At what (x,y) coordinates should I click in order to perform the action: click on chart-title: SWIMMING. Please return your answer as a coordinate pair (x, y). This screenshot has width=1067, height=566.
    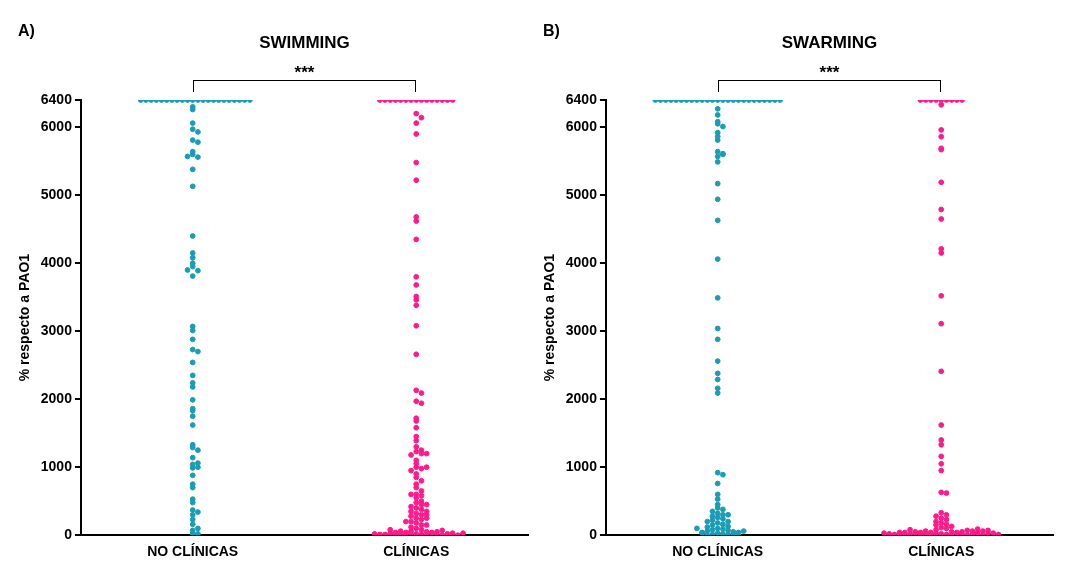
    Looking at the image, I should click on (304, 42).